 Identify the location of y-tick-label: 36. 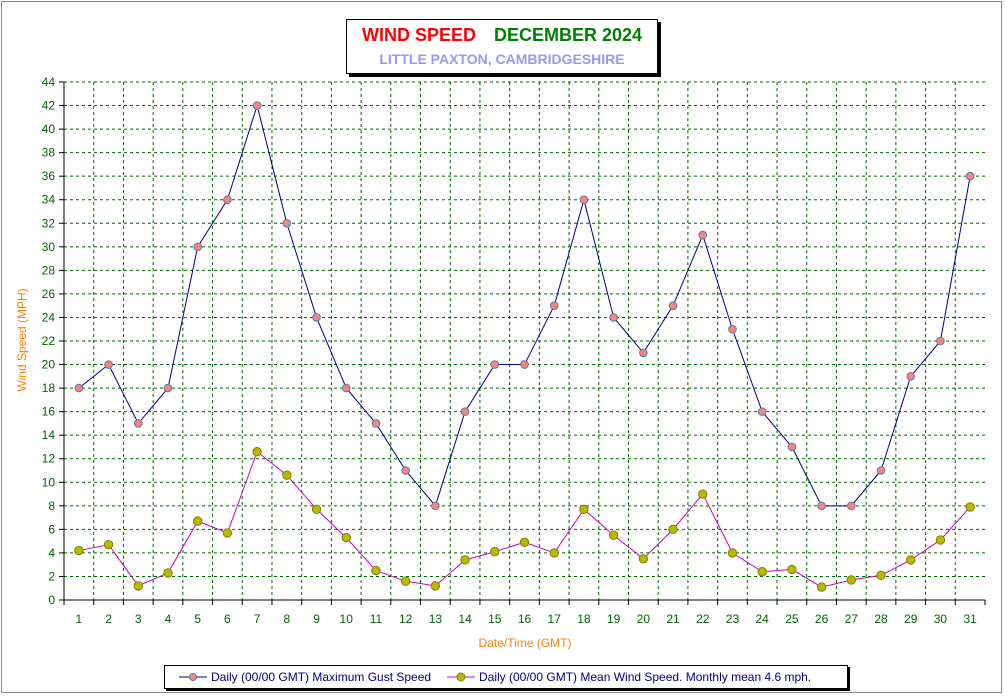
(49, 176).